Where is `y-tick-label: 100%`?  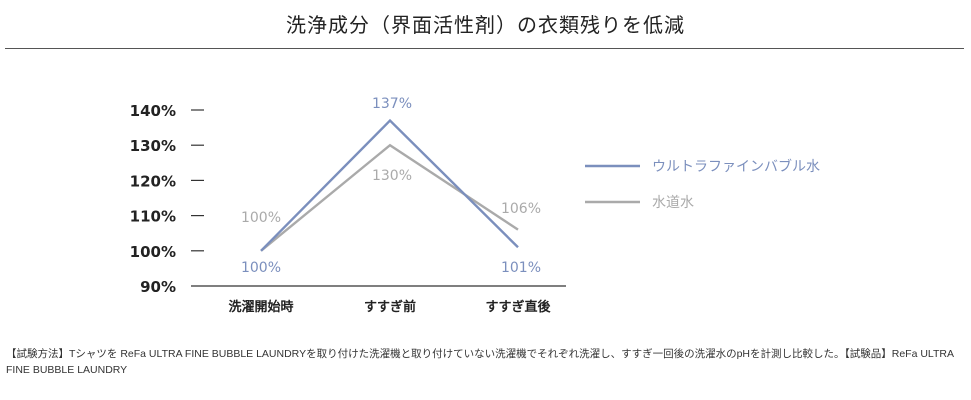 y-tick-label: 100% is located at coordinates (153, 252).